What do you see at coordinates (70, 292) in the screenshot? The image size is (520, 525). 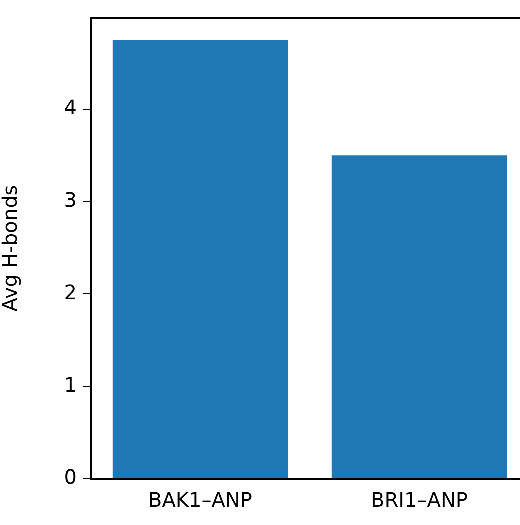 I see `y-tick-label: 2` at bounding box center [70, 292].